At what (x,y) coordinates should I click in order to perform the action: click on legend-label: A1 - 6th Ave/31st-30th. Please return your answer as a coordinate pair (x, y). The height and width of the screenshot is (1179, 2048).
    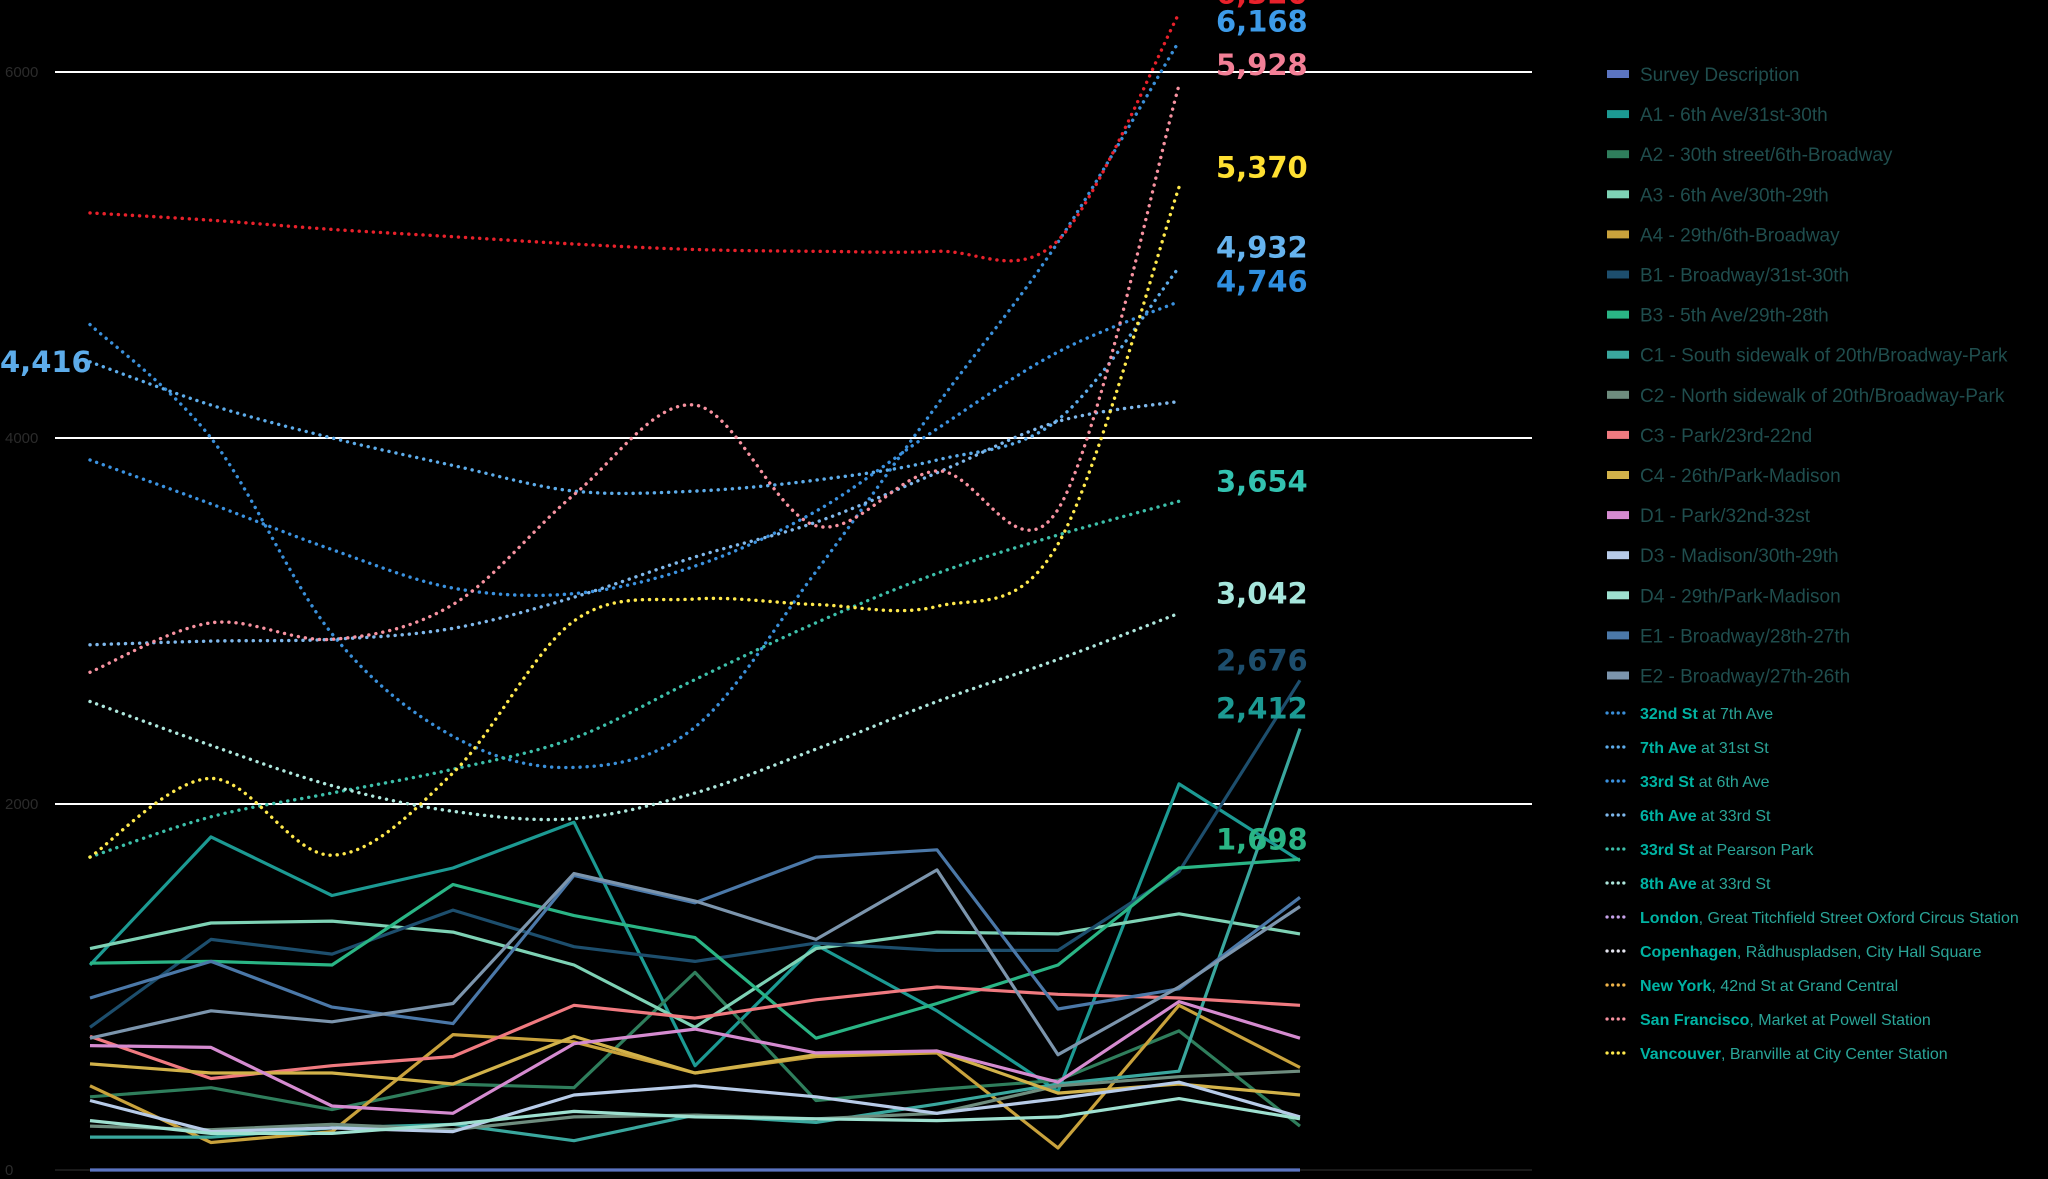
    Looking at the image, I should click on (1734, 115).